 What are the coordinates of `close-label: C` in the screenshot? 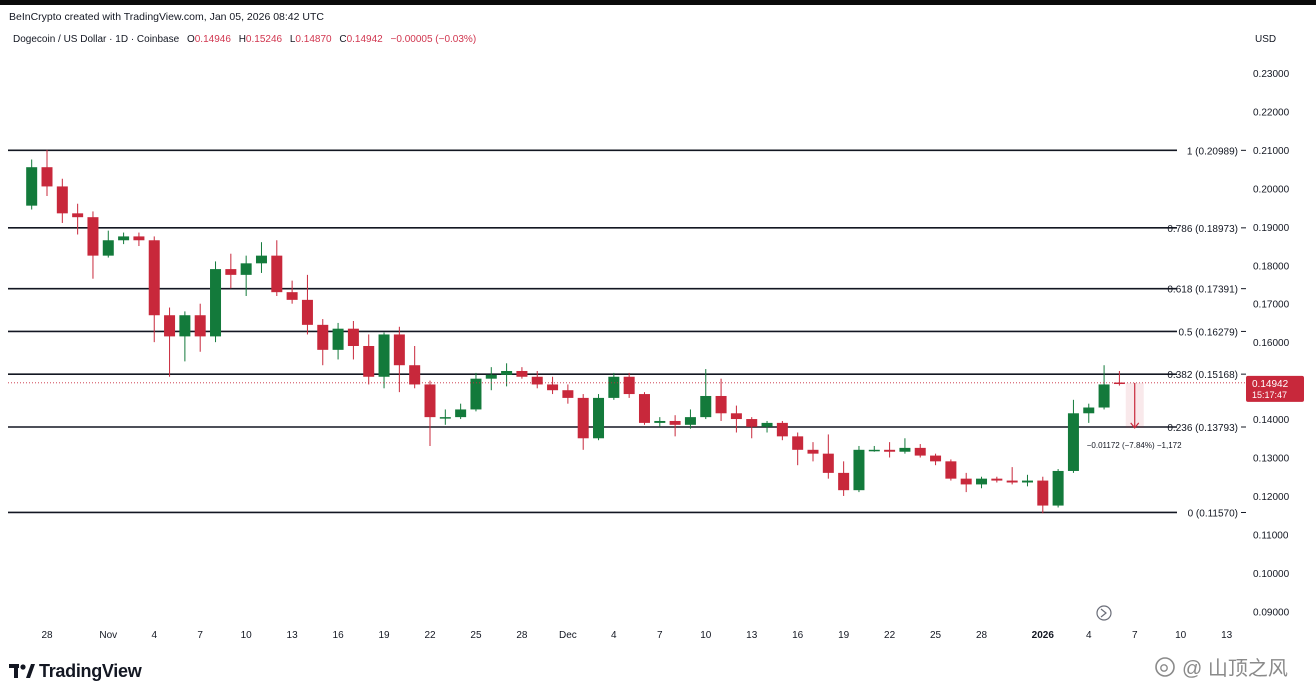 It's located at (343, 39).